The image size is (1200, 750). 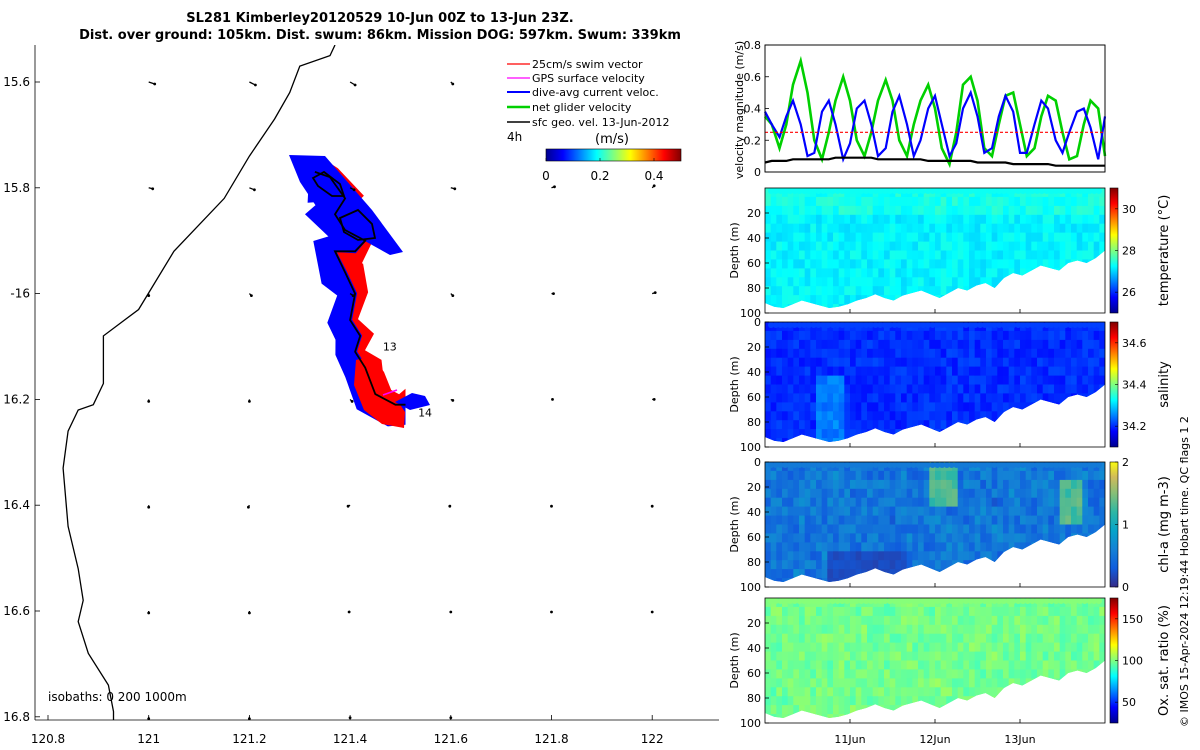 I want to click on section-field, so click(x=935, y=248).